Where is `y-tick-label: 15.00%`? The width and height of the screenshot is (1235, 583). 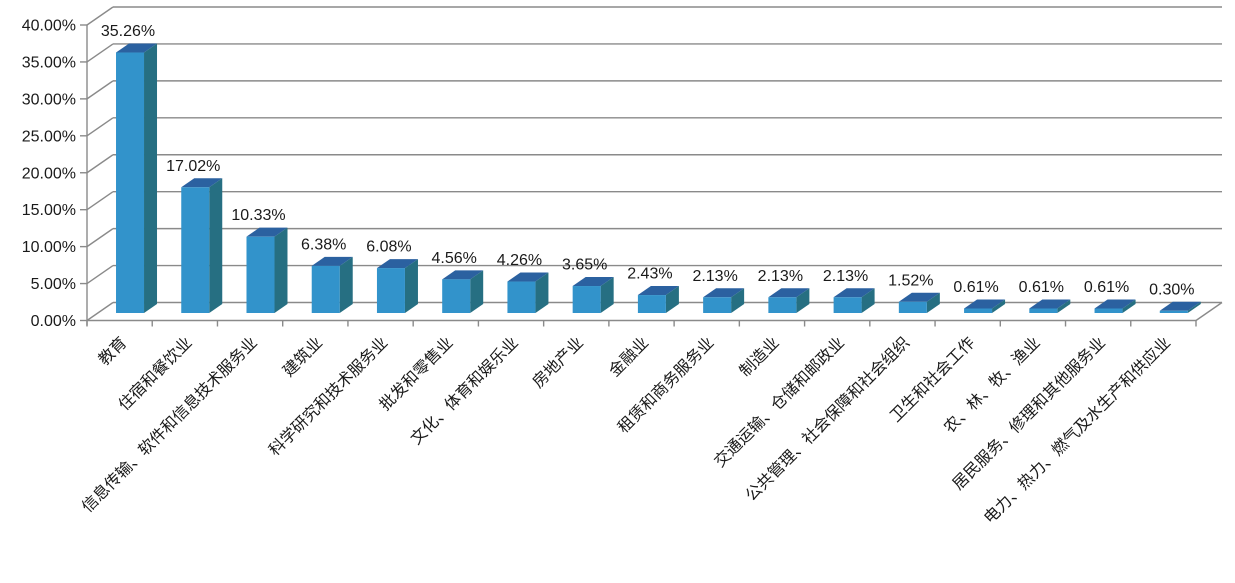 y-tick-label: 15.00% is located at coordinates (49, 210).